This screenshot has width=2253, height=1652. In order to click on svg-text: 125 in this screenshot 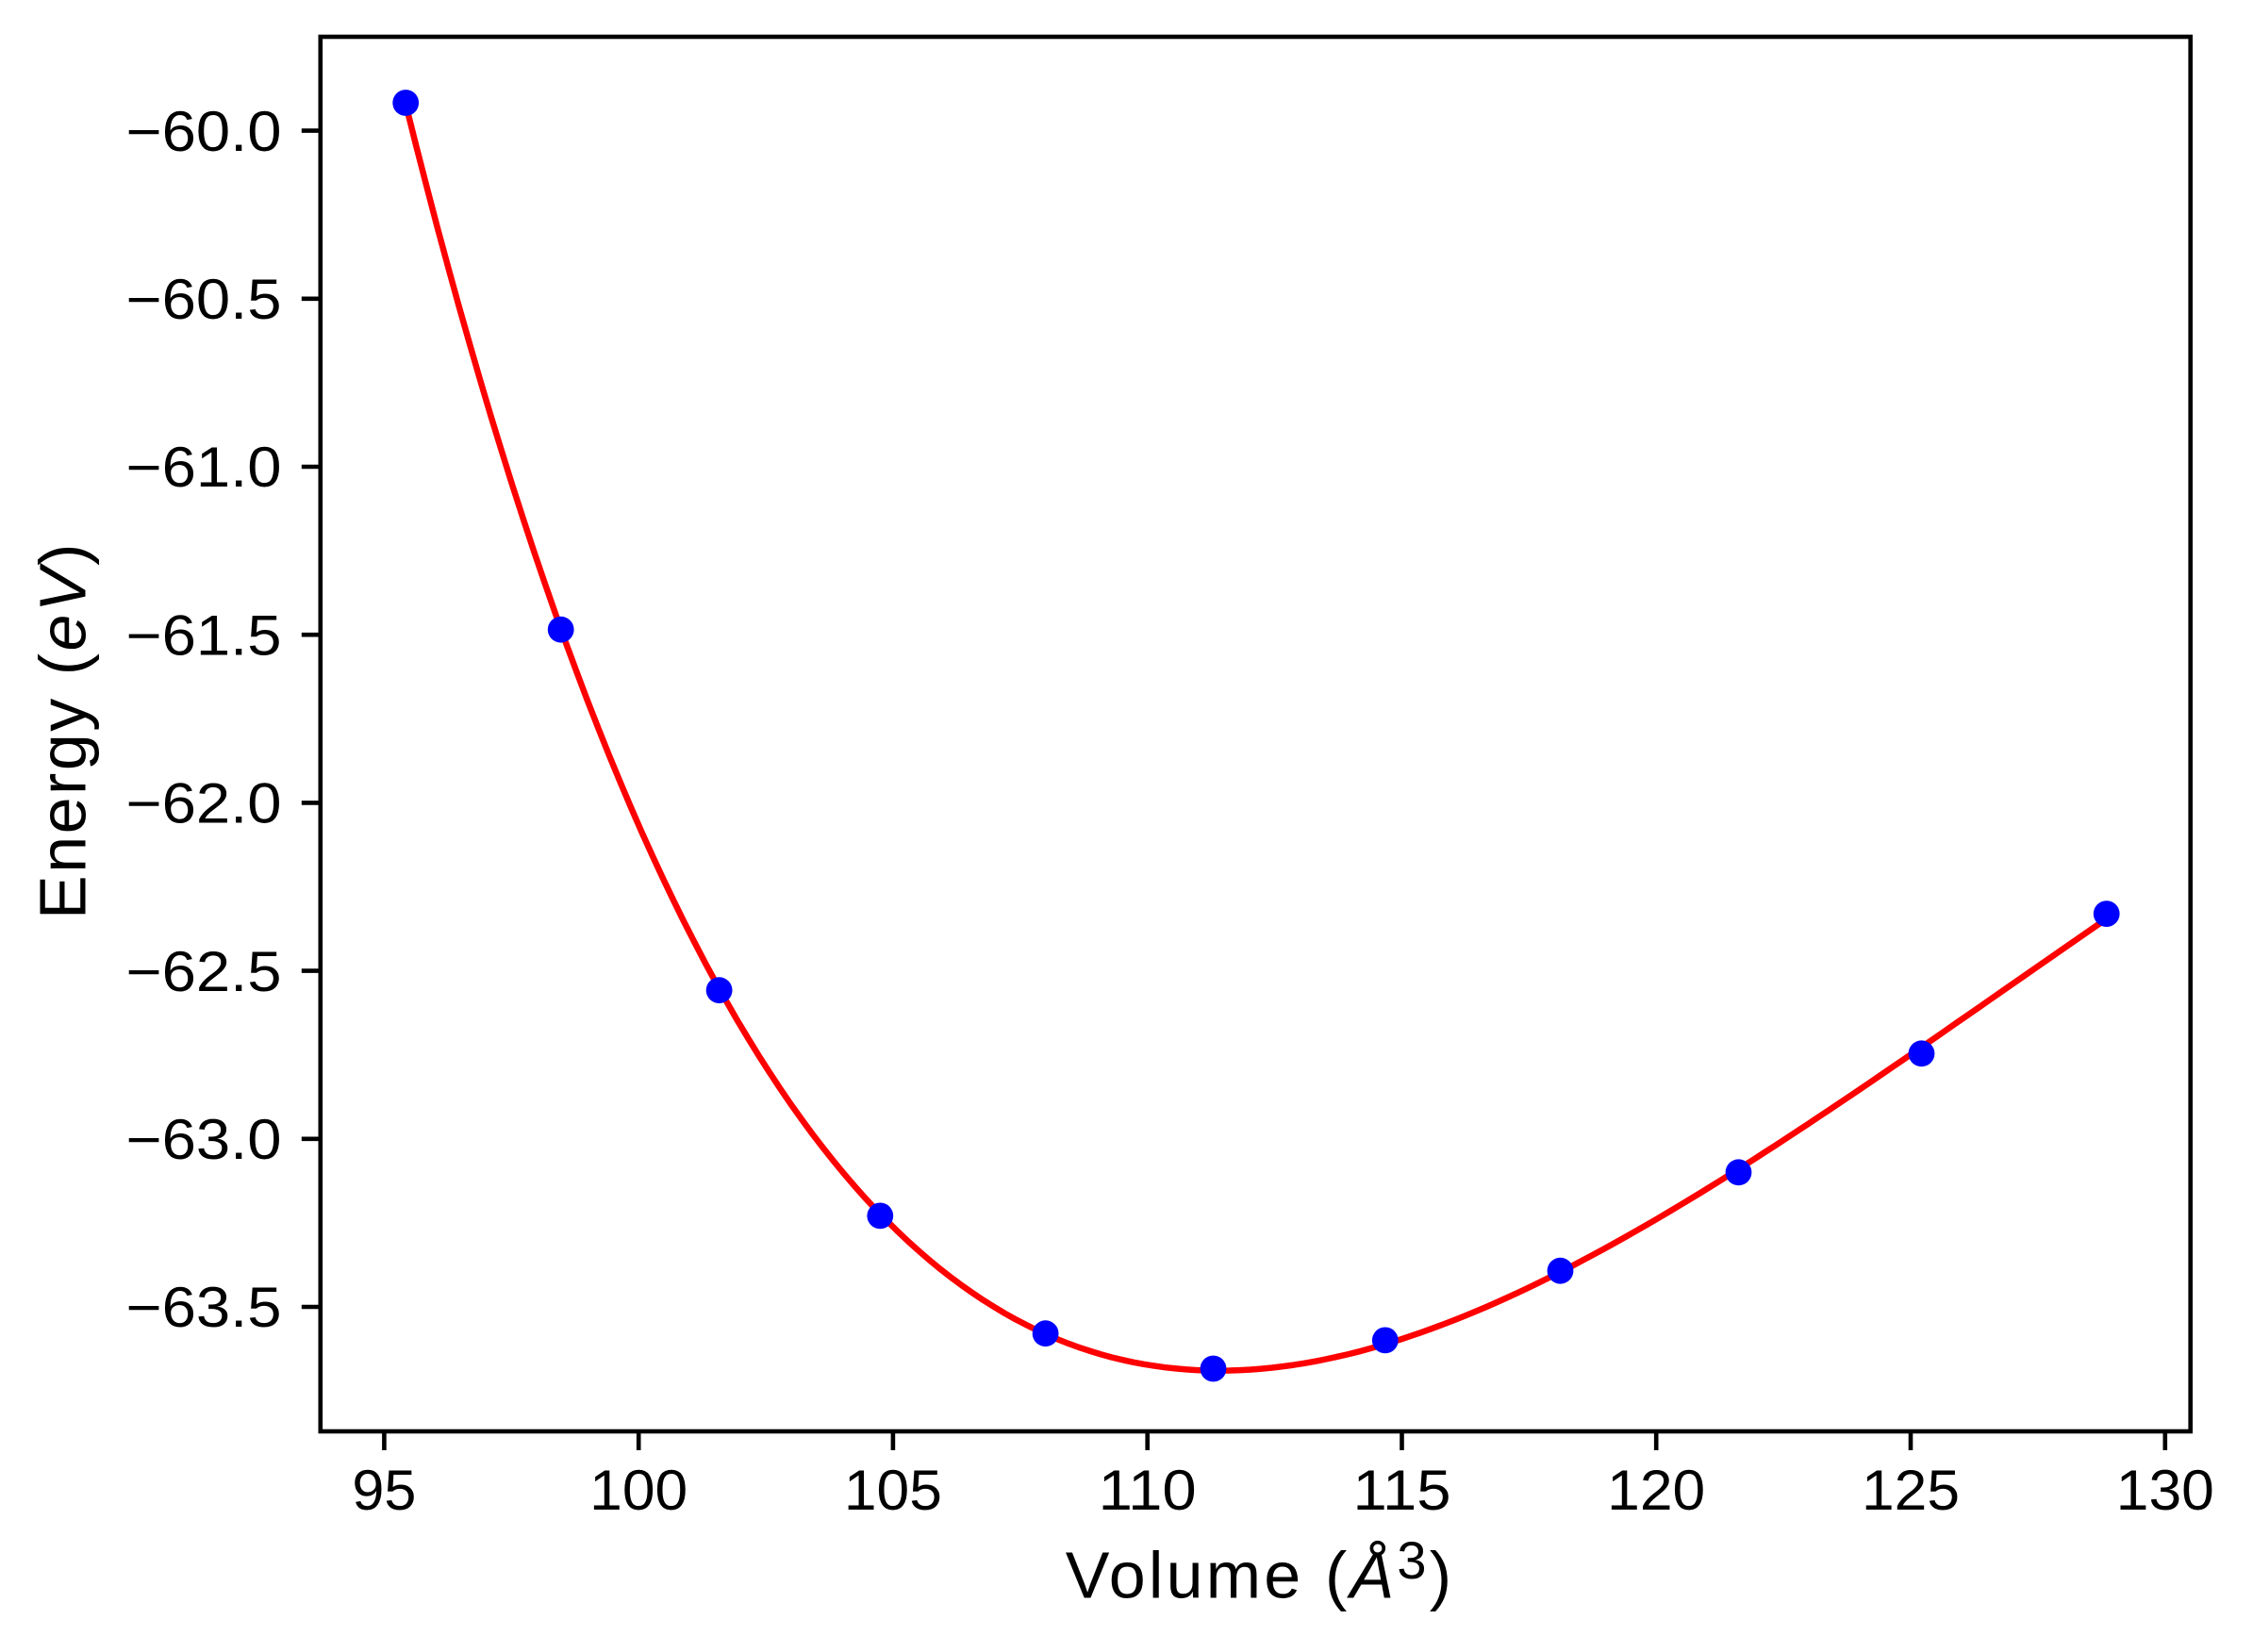, I will do `click(1911, 1490)`.